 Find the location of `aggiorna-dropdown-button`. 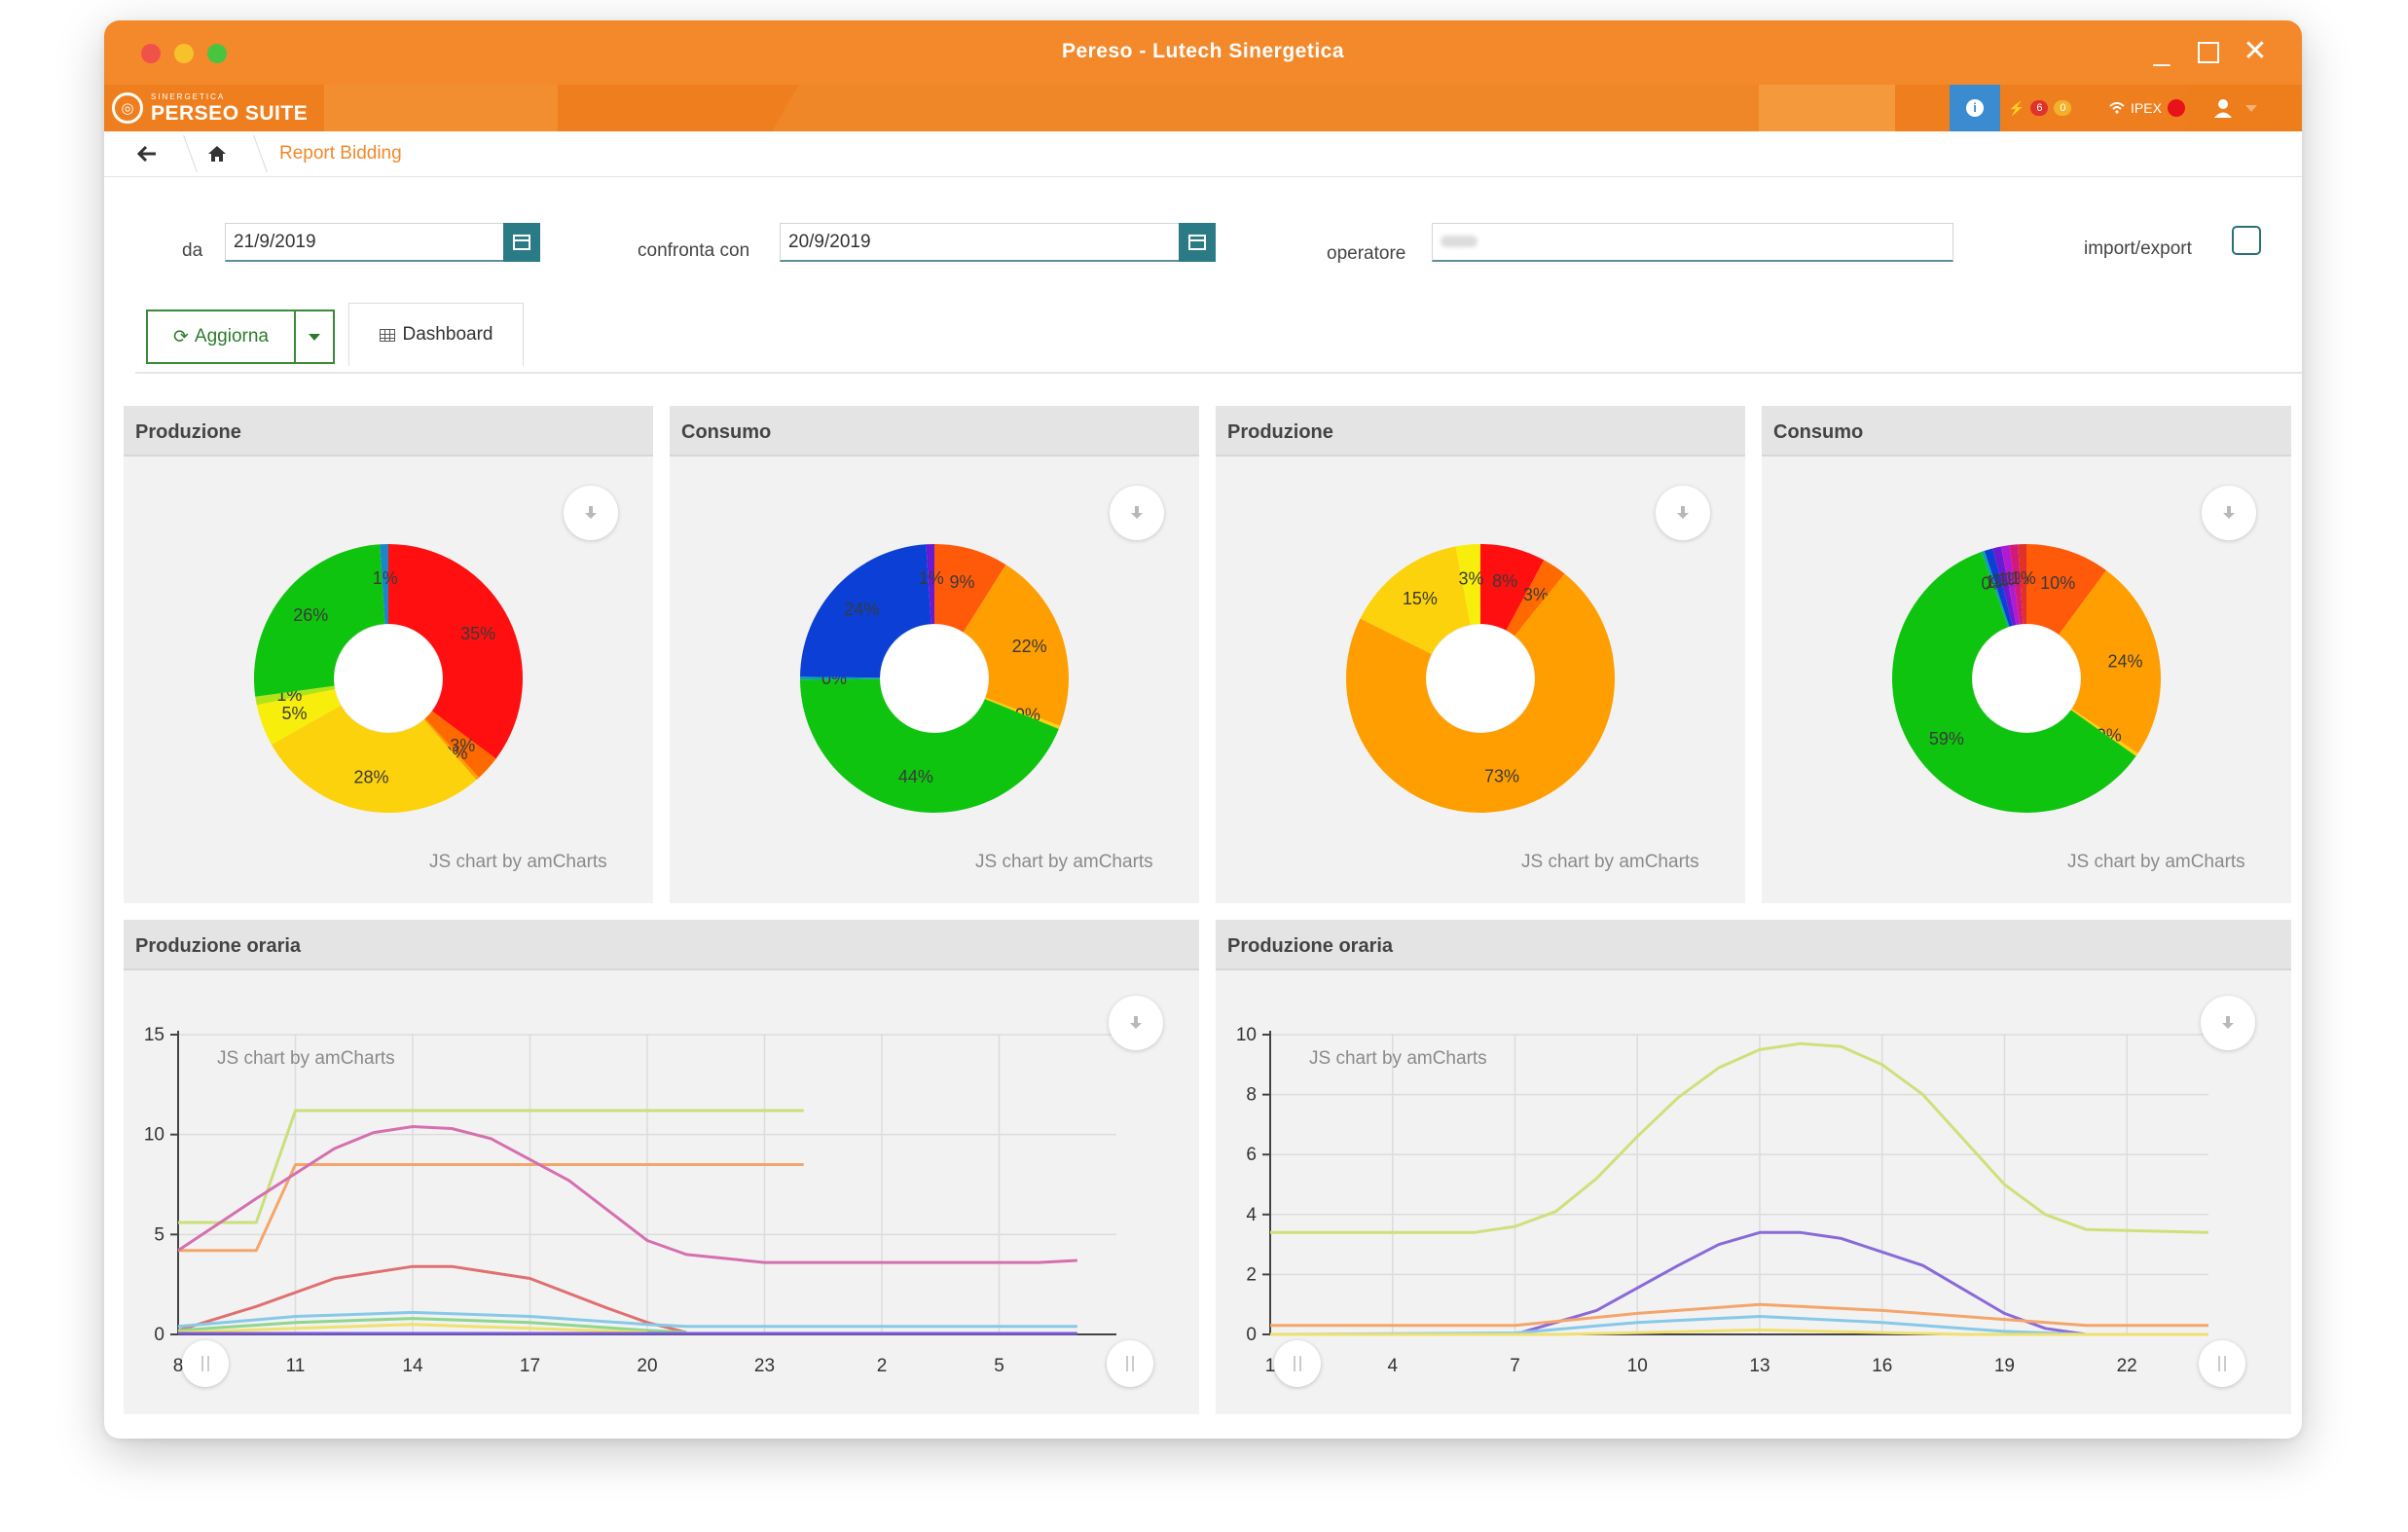

aggiorna-dropdown-button is located at coordinates (315, 337).